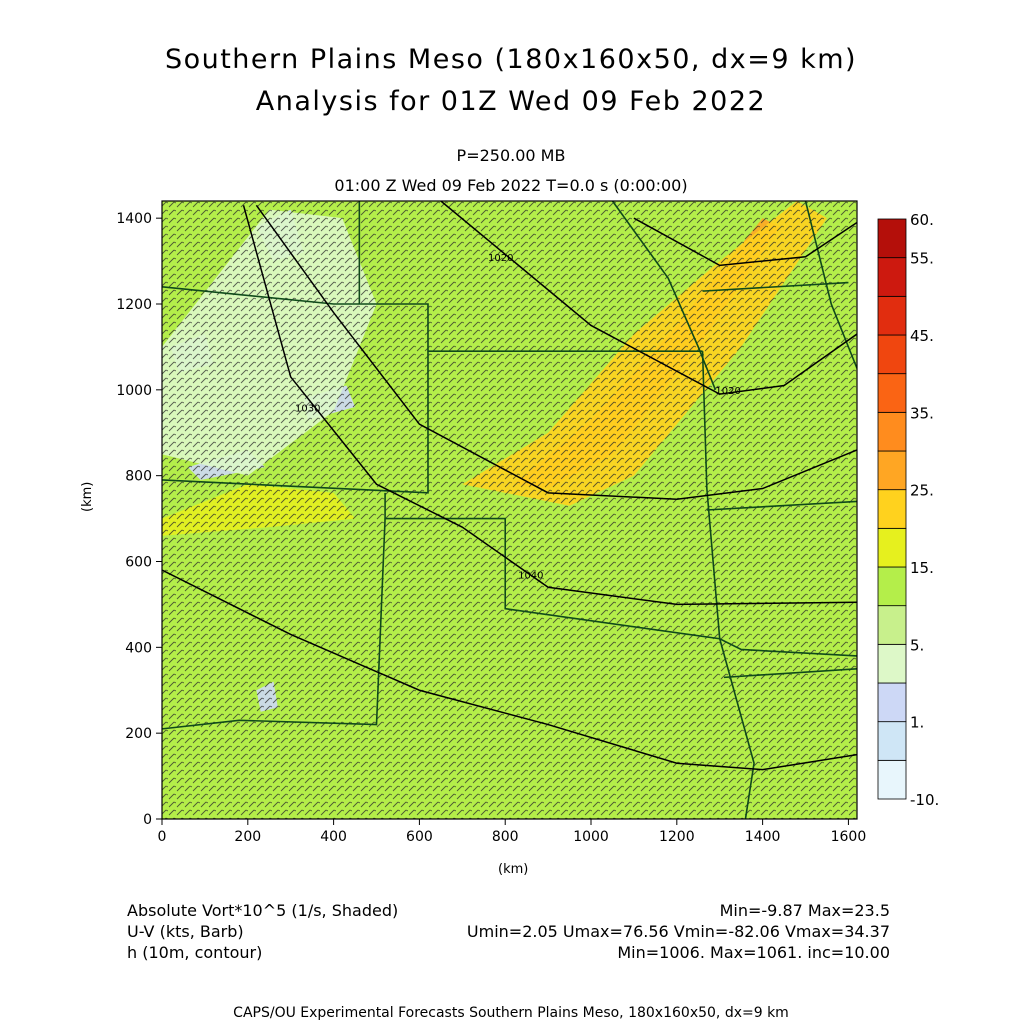 The height and width of the screenshot is (1022, 1022). What do you see at coordinates (147, 820) in the screenshot?
I see `y-tick-label: 0` at bounding box center [147, 820].